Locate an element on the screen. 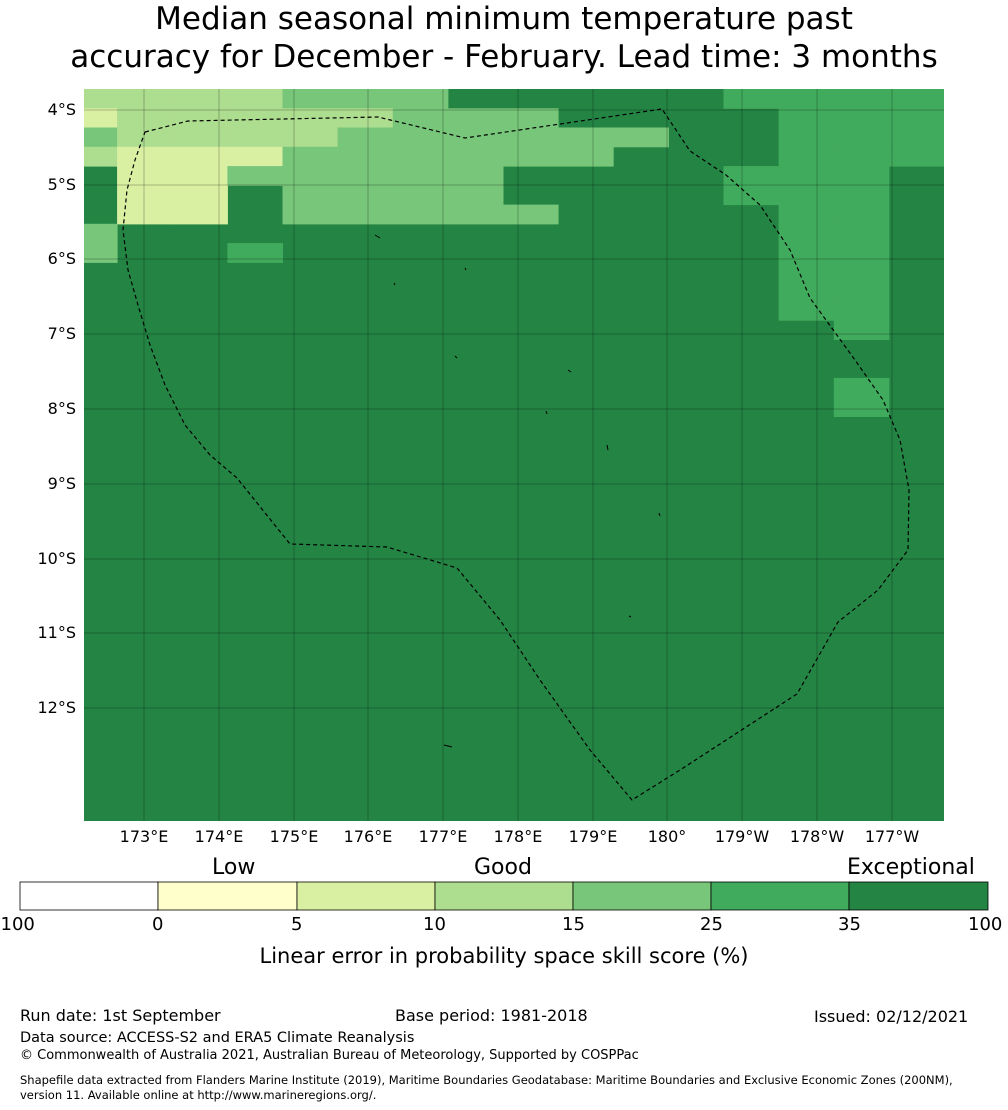 This screenshot has width=1008, height=1110. lon-label: 179°W is located at coordinates (742, 836).